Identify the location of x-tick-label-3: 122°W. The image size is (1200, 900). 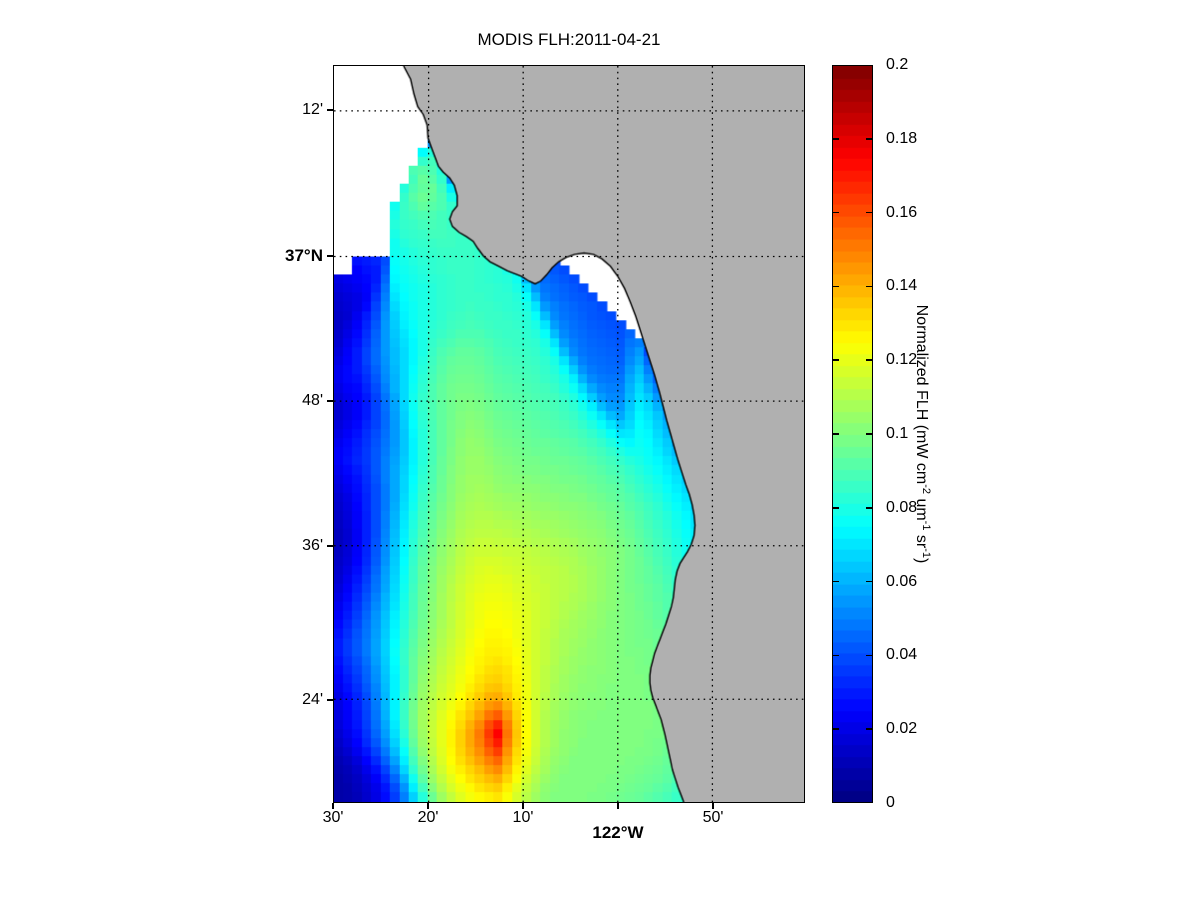
(618, 832).